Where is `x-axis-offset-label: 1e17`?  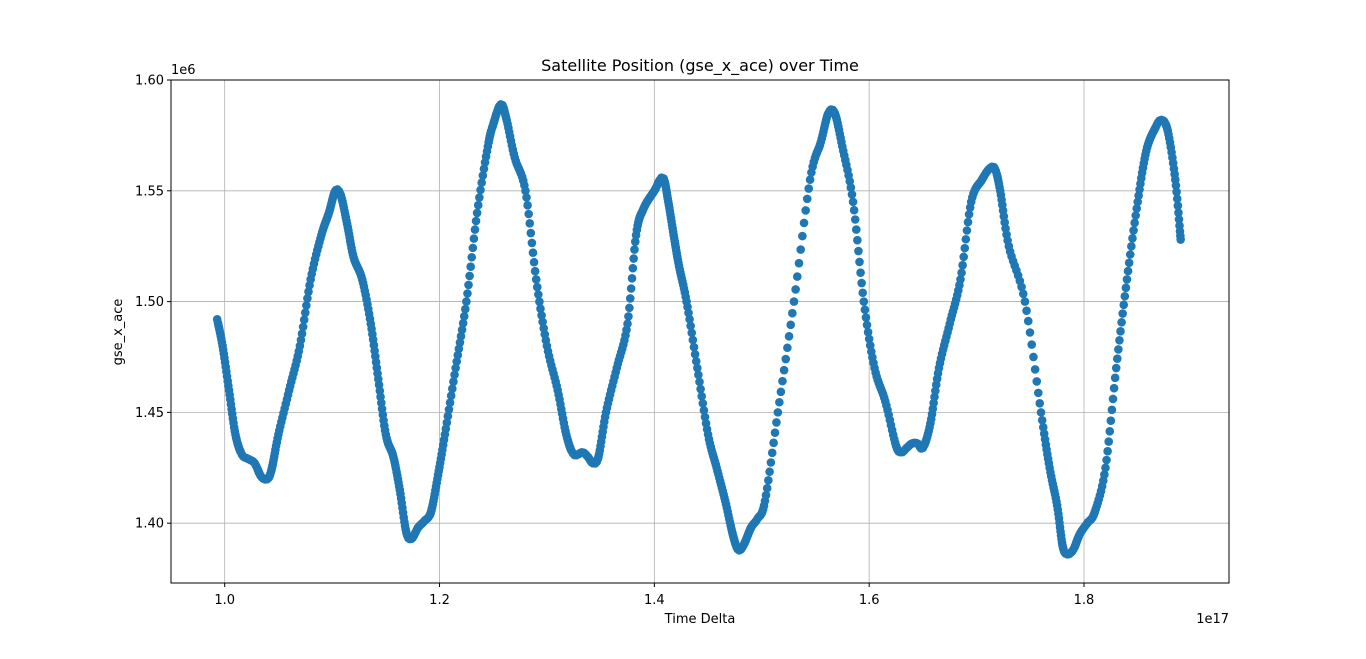 x-axis-offset-label: 1e17 is located at coordinates (1212, 619).